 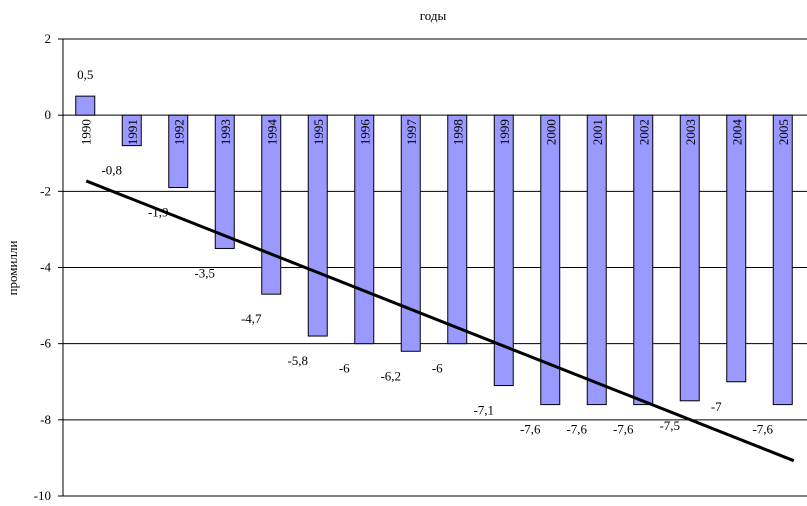 I want to click on x-tick-label: 1993, so click(x=225, y=132).